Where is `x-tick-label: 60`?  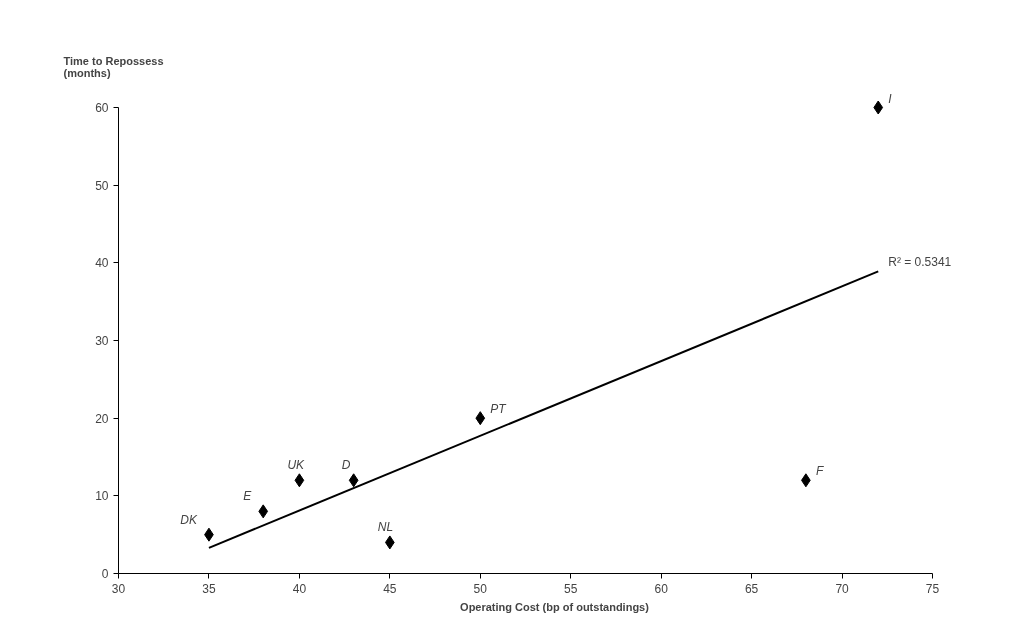
x-tick-label: 60 is located at coordinates (661, 588).